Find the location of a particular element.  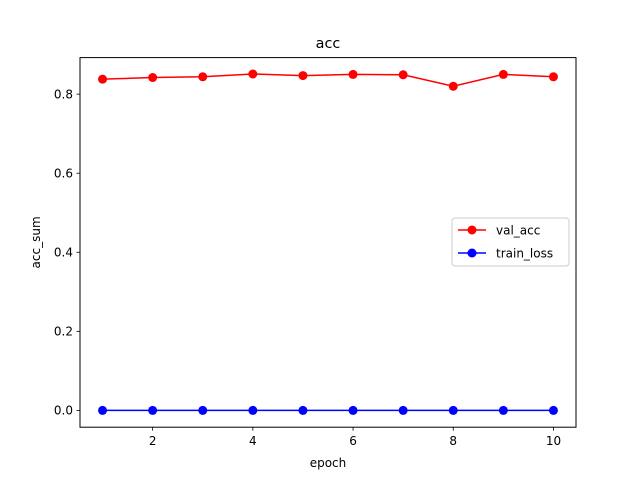

series-line-val-acc is located at coordinates (328, 80).